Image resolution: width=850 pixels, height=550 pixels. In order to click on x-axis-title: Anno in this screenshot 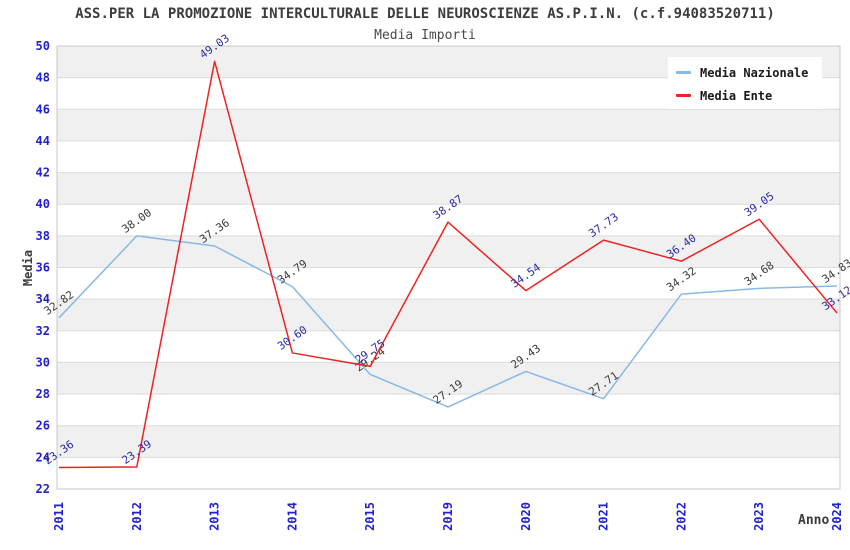, I will do `click(814, 520)`.